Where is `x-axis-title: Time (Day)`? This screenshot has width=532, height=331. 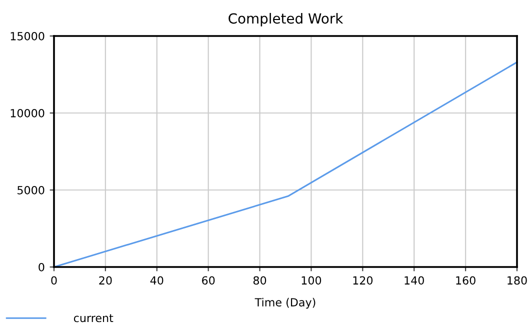
x-axis-title: Time (Day) is located at coordinates (285, 303).